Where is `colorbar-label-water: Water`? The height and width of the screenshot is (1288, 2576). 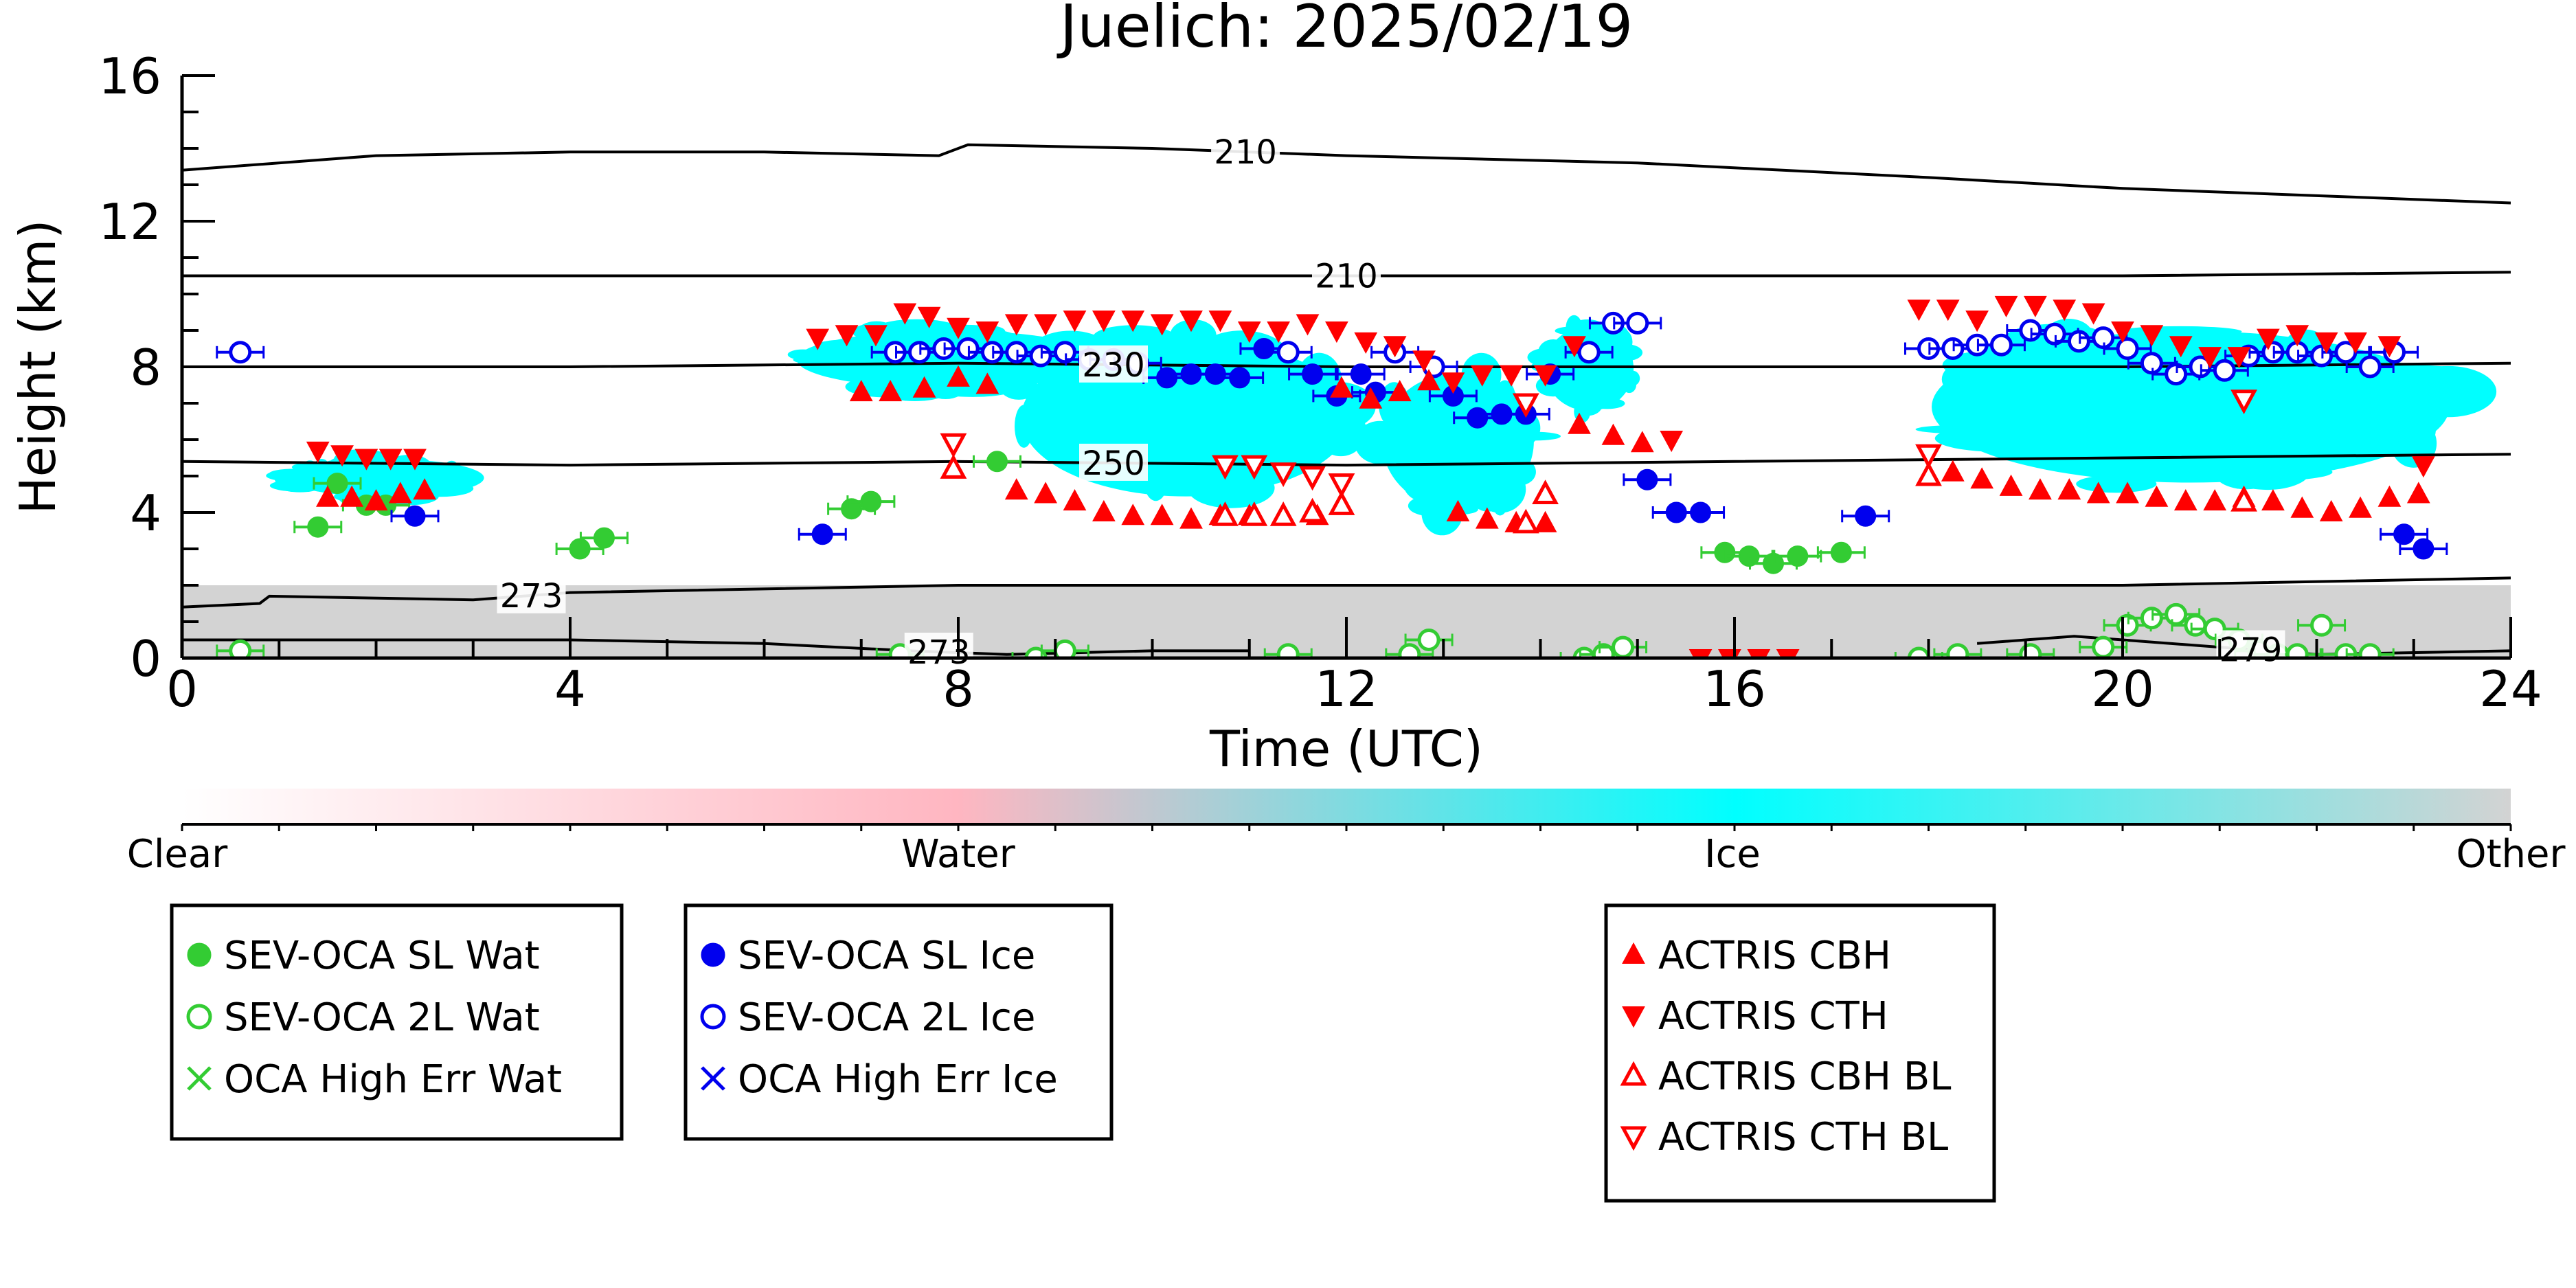 colorbar-label-water: Water is located at coordinates (958, 854).